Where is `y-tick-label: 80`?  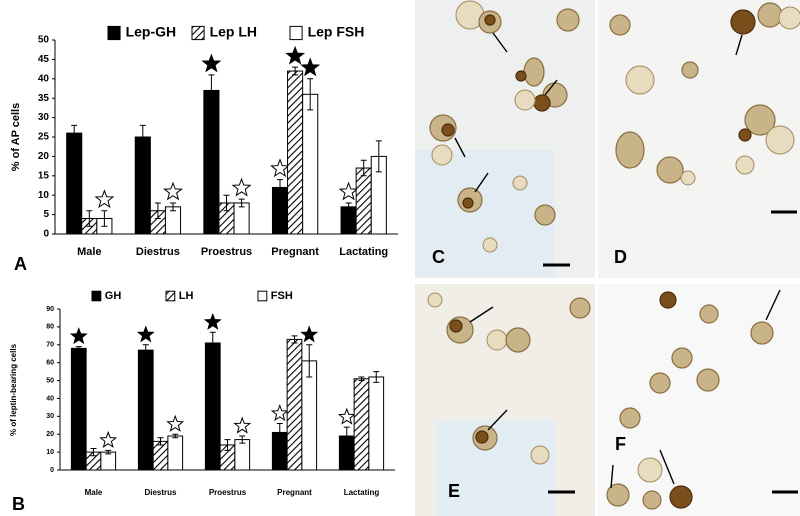 y-tick-label: 80 is located at coordinates (50, 327).